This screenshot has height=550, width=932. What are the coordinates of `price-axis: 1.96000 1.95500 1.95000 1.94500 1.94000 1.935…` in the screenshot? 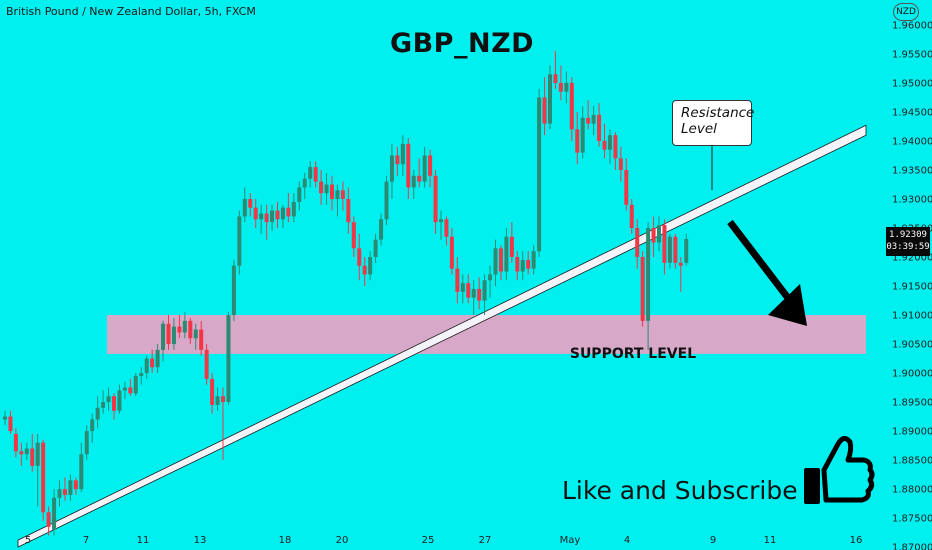 It's located at (912, 285).